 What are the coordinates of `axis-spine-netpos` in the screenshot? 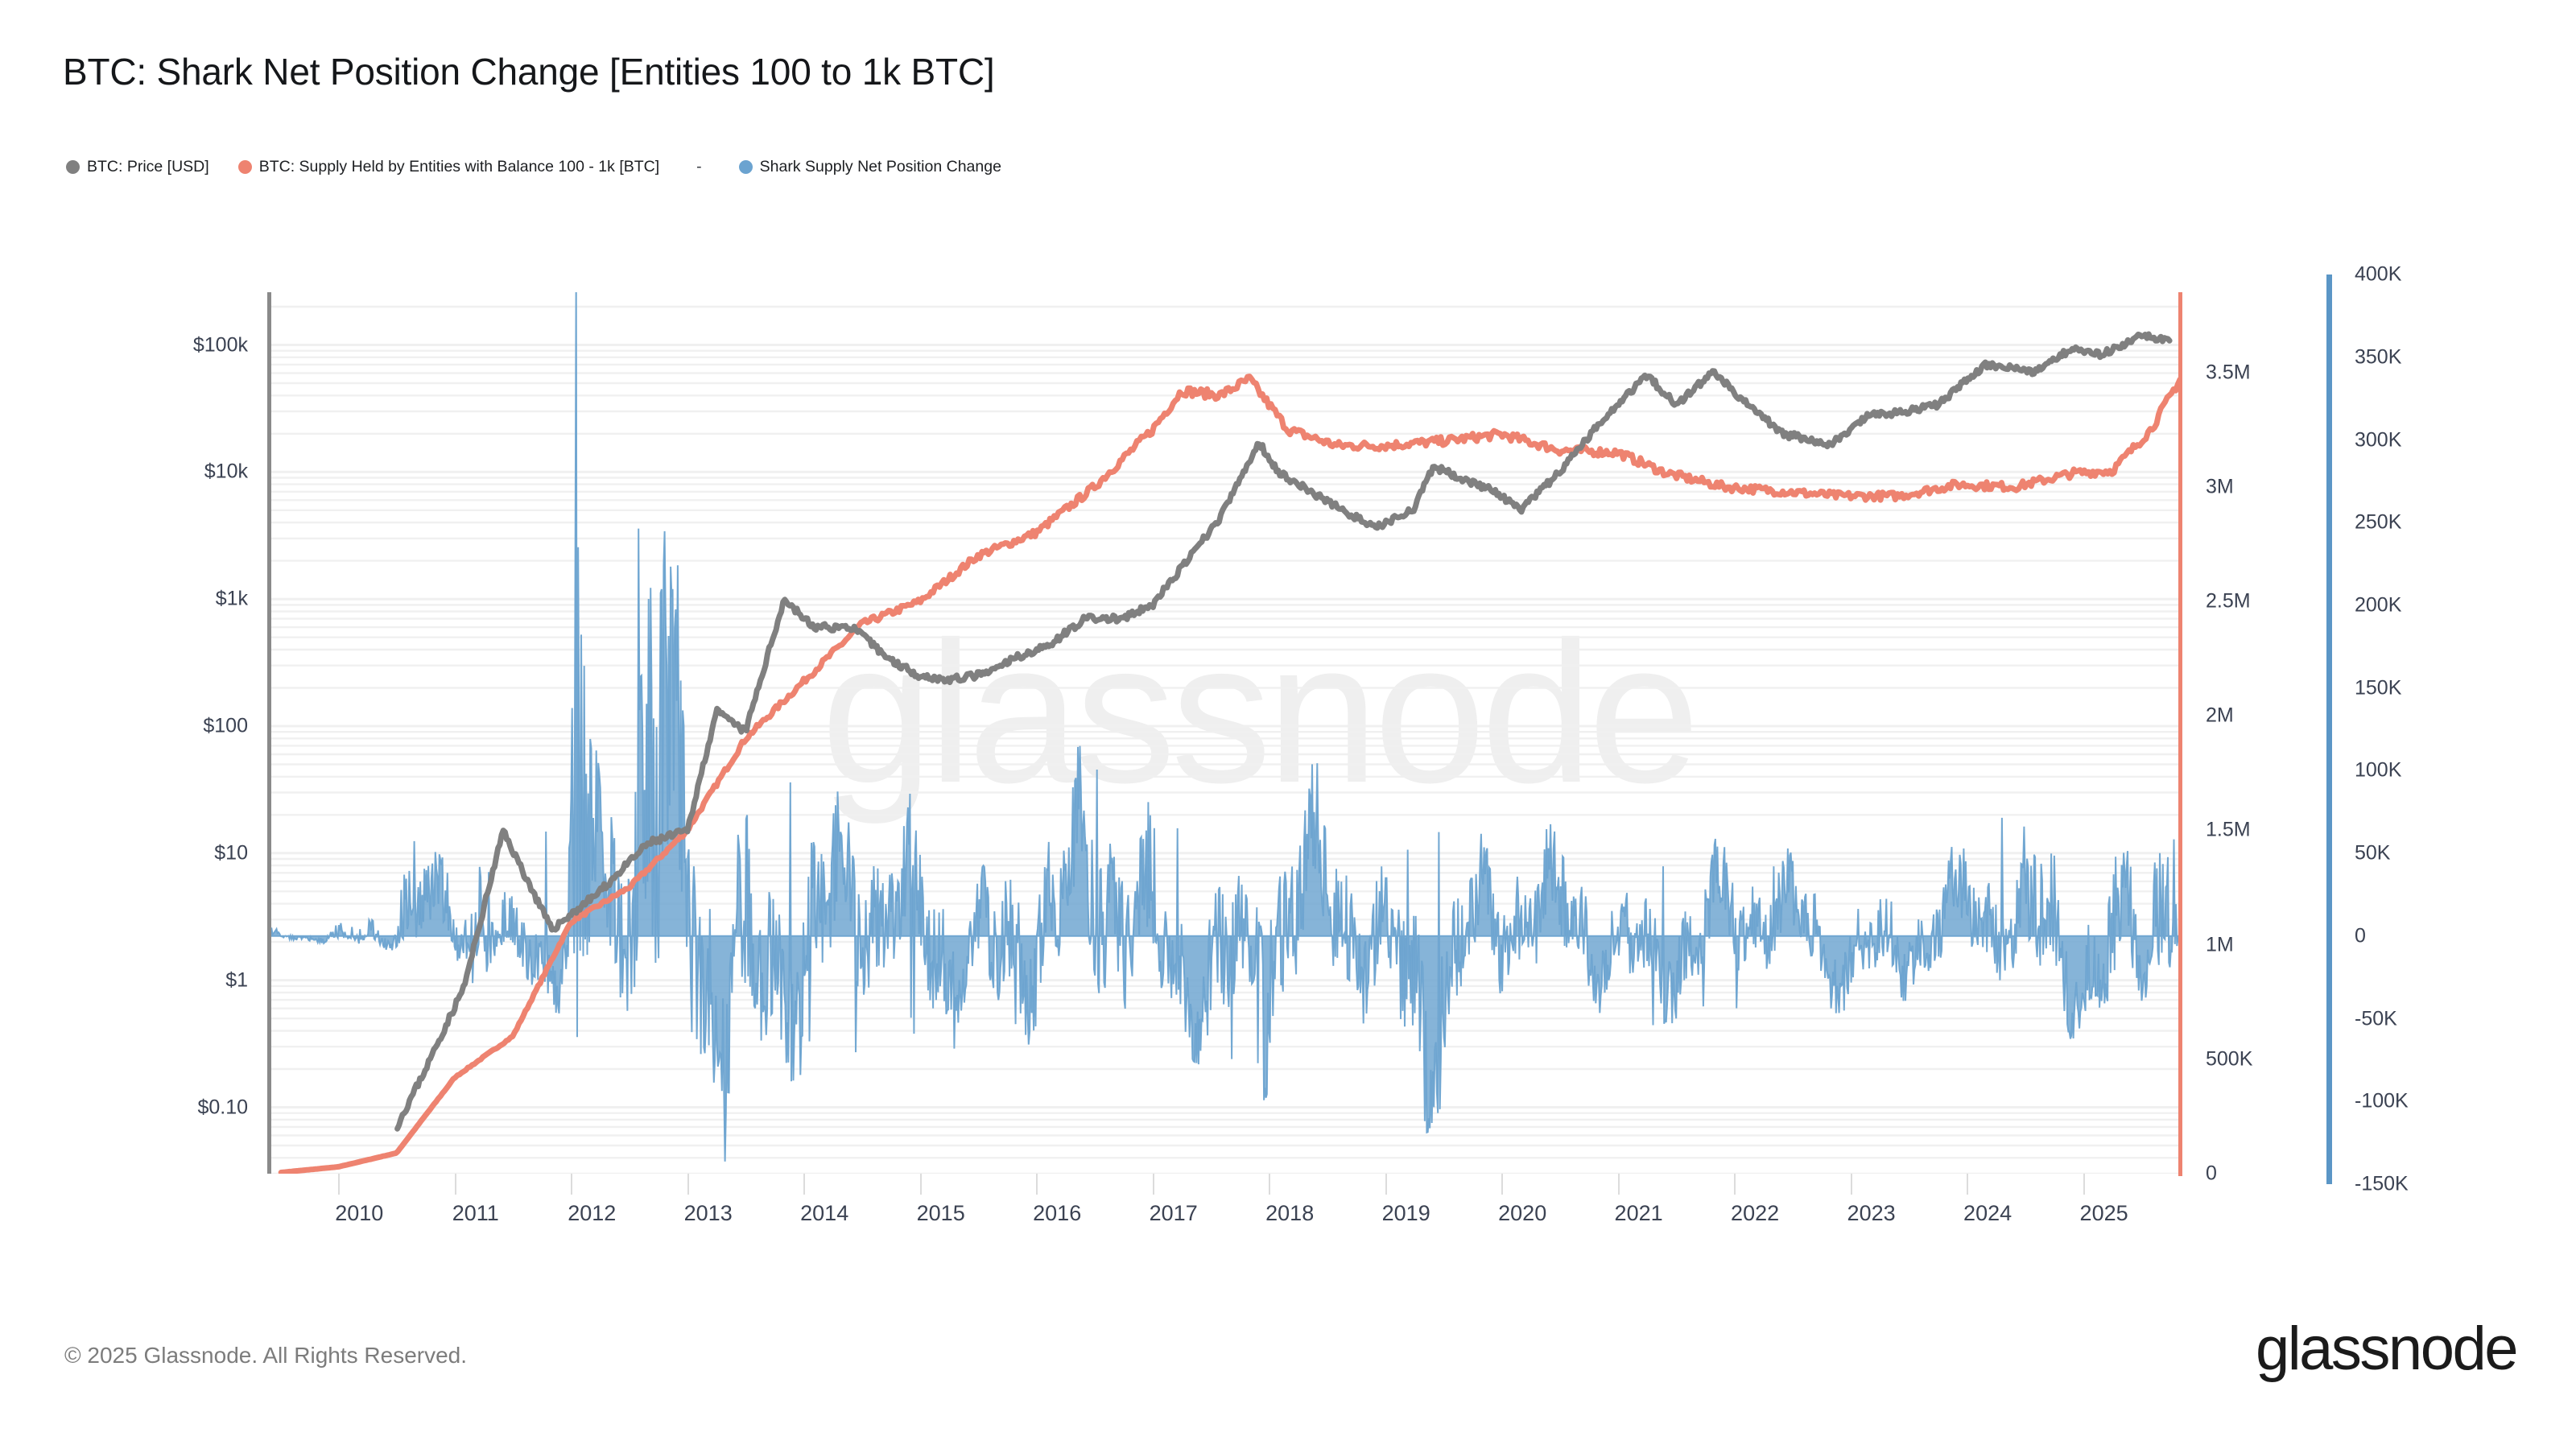 It's located at (2329, 729).